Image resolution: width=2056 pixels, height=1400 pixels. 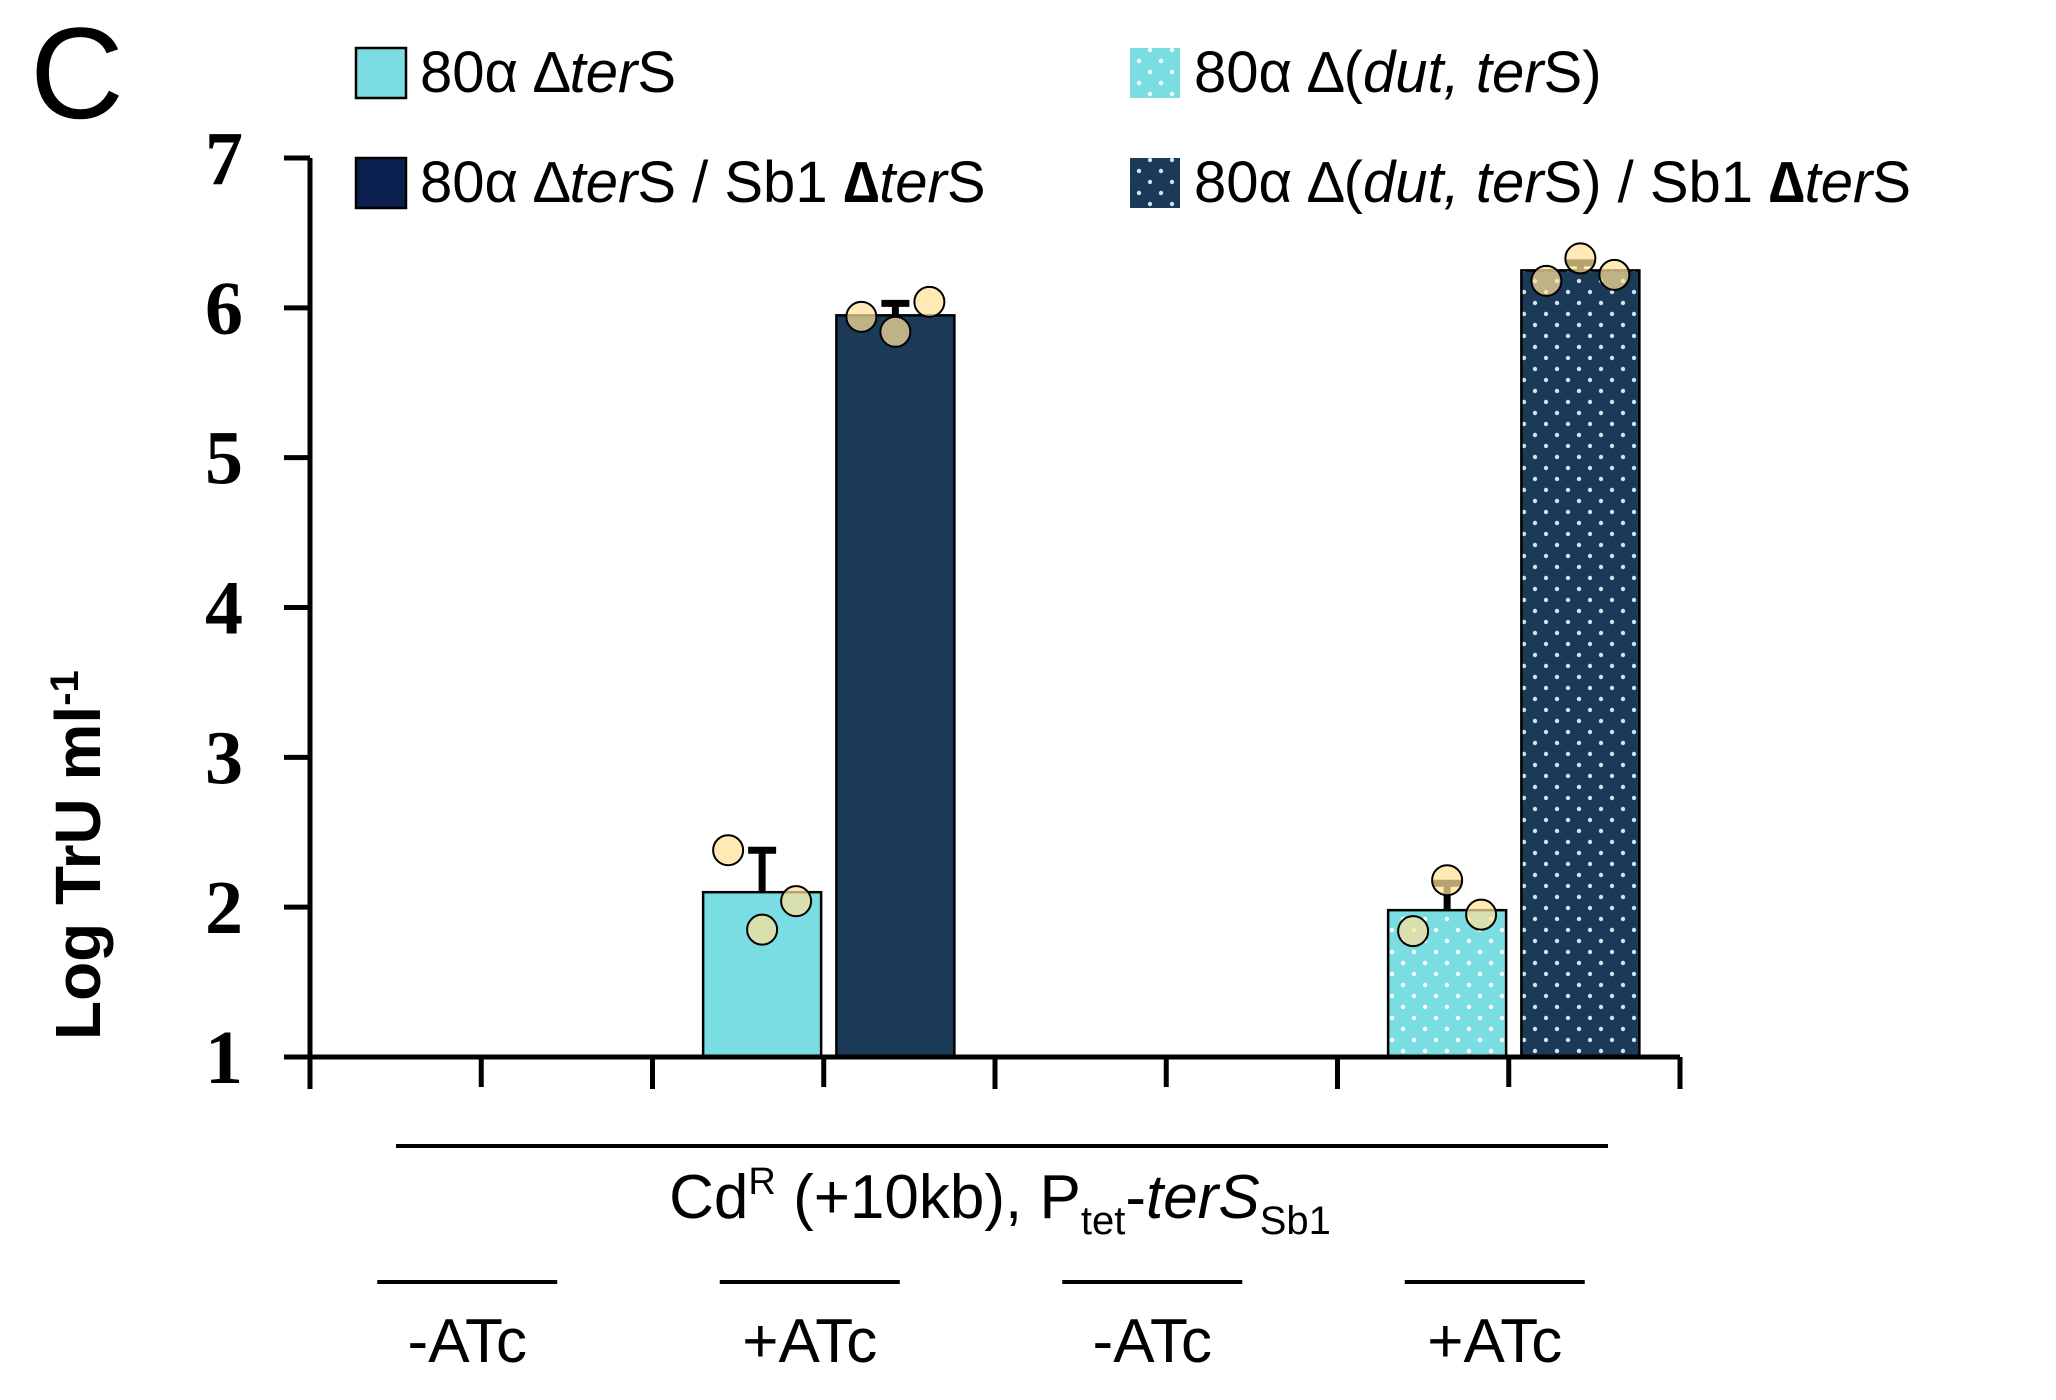 What do you see at coordinates (78, 873) in the screenshot?
I see `y-axis-label-text: Log TrU ml` at bounding box center [78, 873].